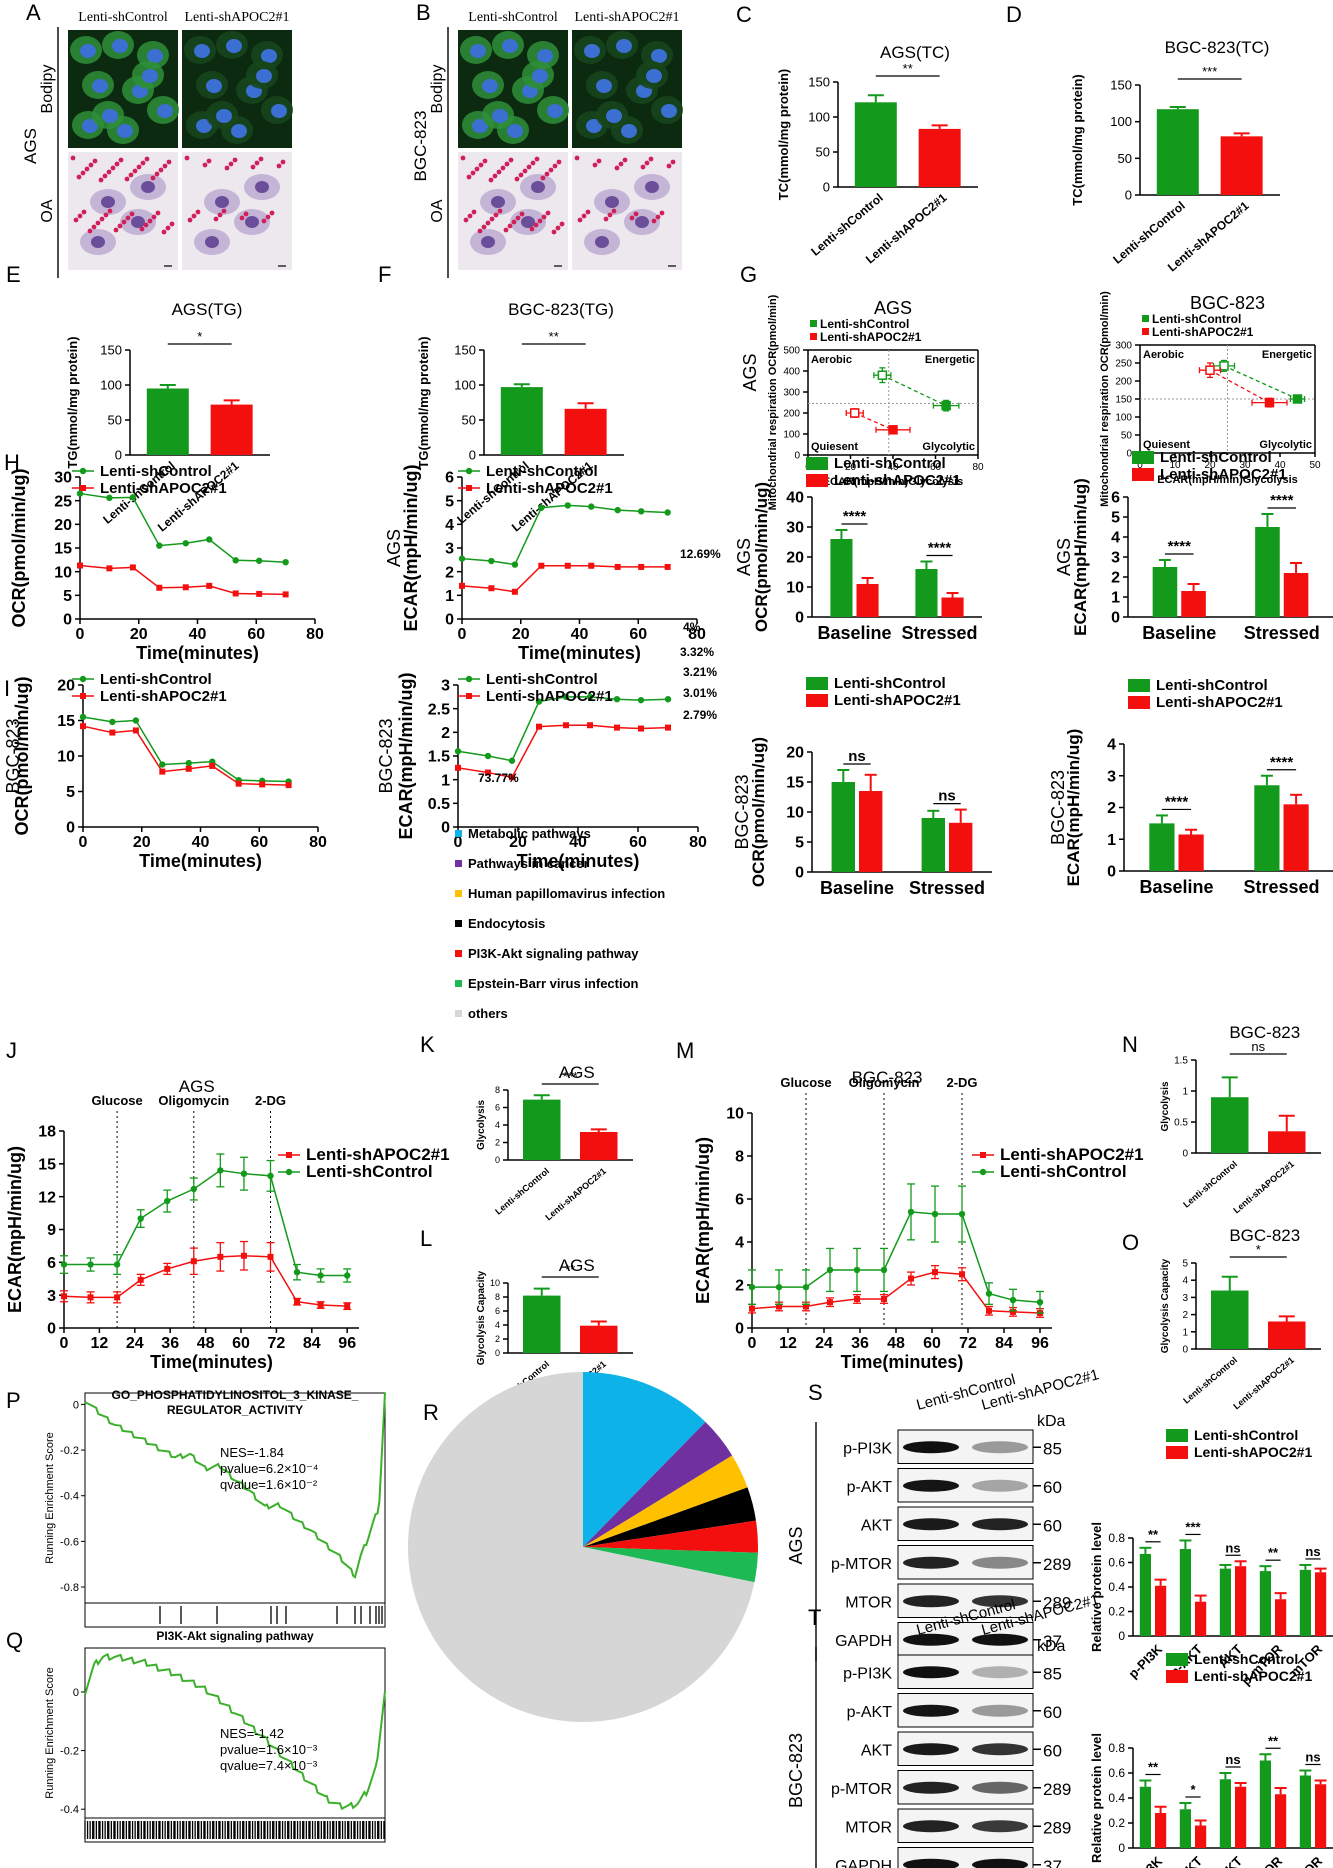 The width and height of the screenshot is (1333, 1868). Describe the element at coordinates (481, 1125) in the screenshot. I see `y-axis-label: Glycolysis` at that location.